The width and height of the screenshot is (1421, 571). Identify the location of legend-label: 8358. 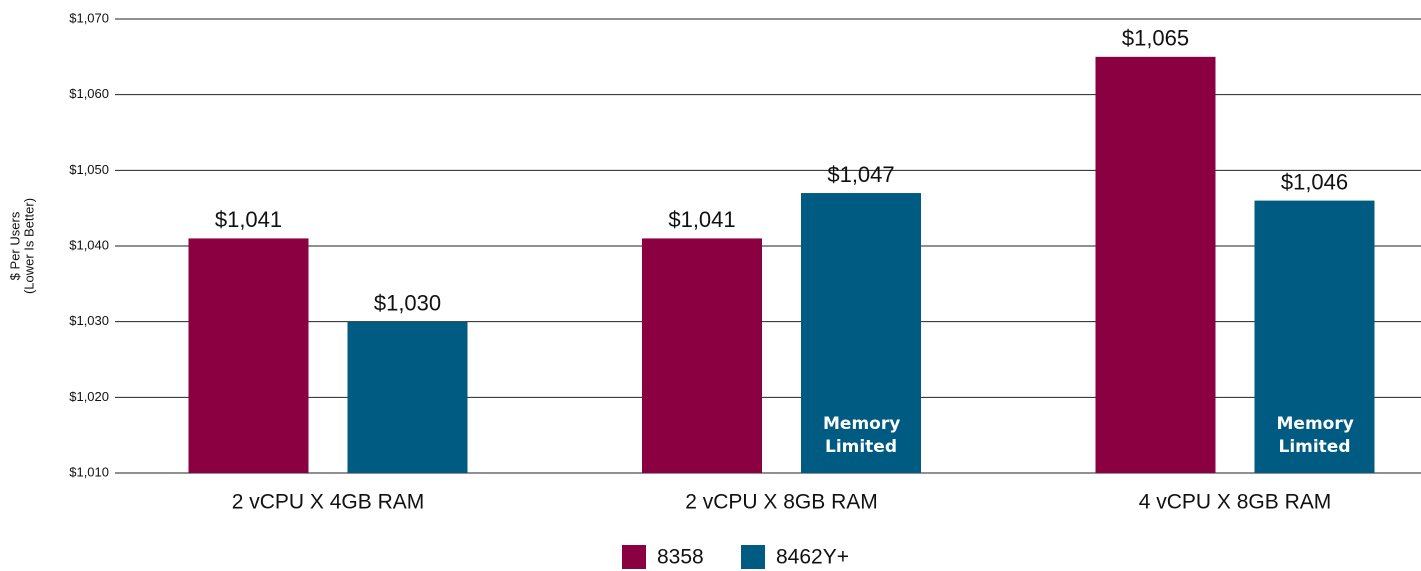
(680, 557).